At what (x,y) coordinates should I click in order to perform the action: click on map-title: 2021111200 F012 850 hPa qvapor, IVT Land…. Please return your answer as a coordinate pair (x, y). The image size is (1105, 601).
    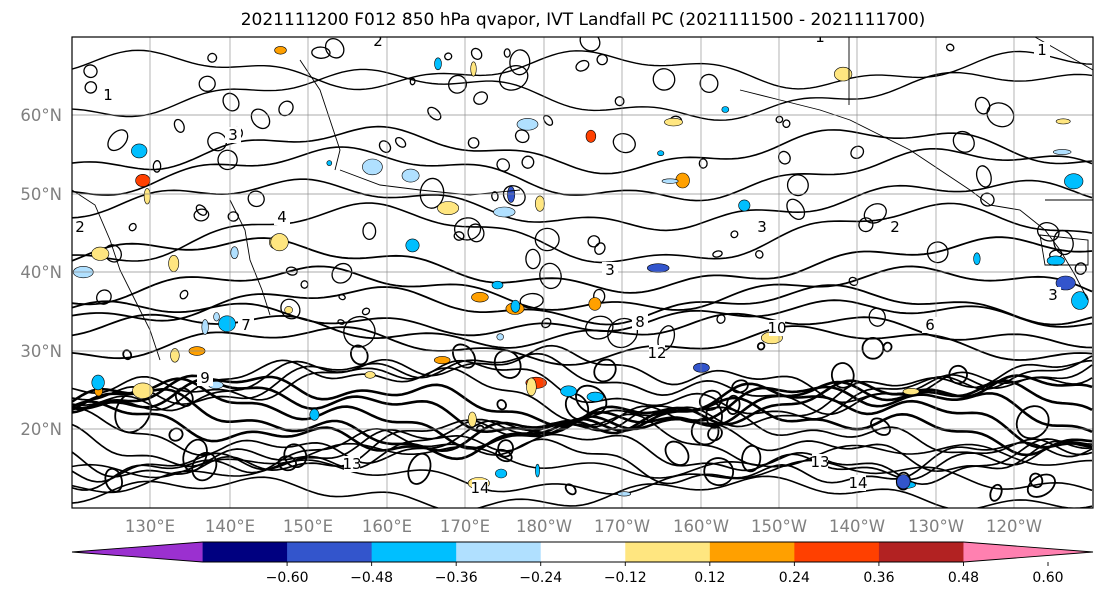
    Looking at the image, I should click on (583, 20).